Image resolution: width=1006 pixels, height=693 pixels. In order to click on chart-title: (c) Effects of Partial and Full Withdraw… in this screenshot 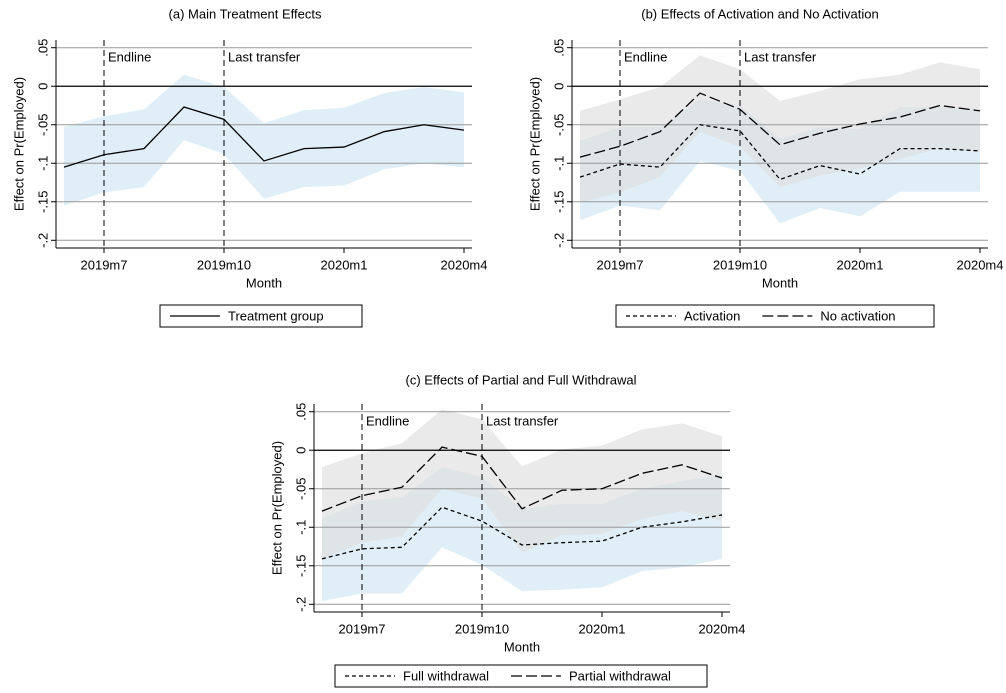, I will do `click(521, 379)`.